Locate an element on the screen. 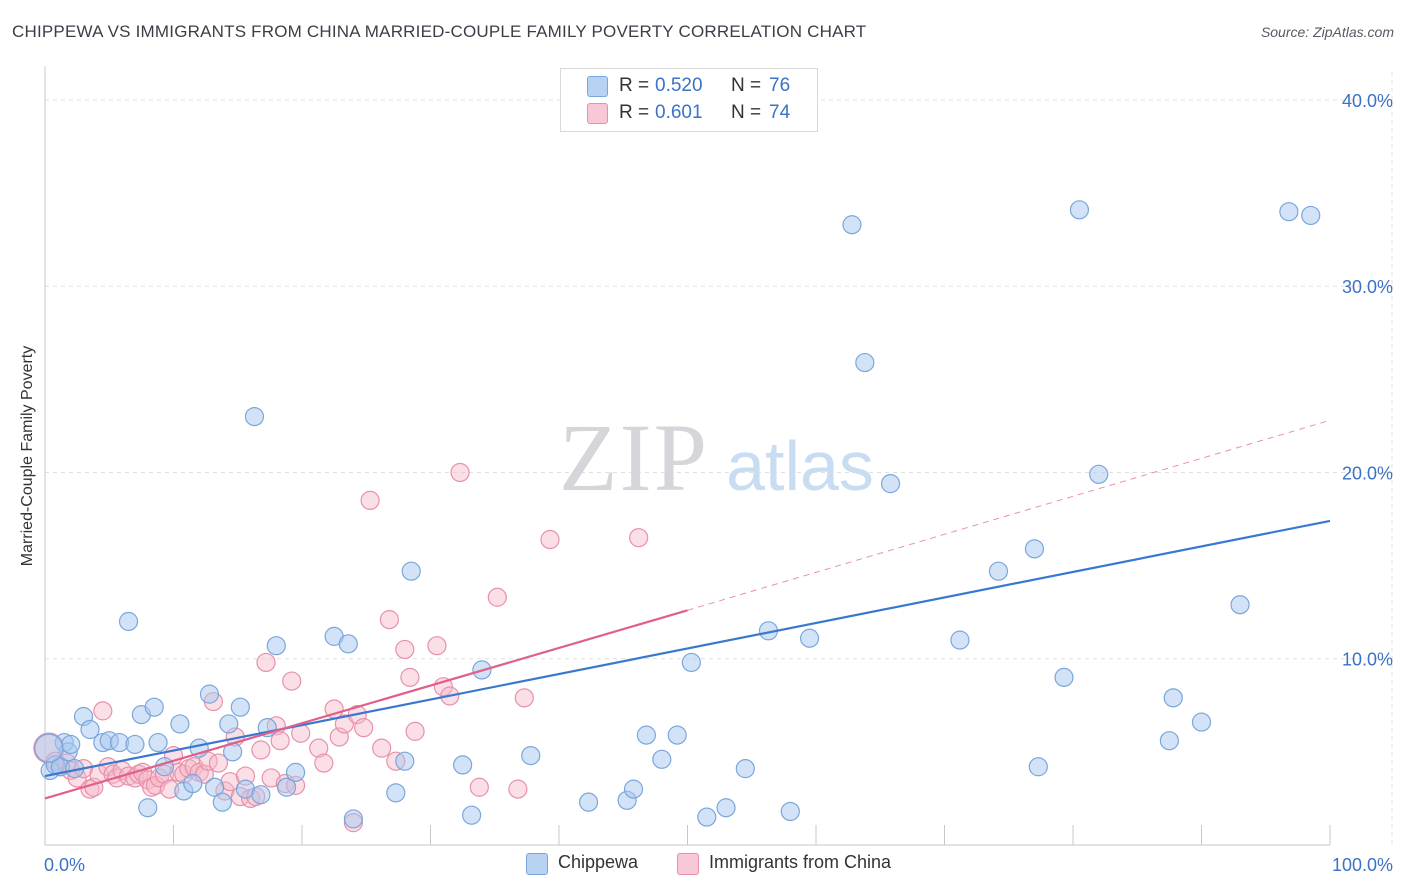 The image size is (1406, 892). legend-swatch-chippewa is located at coordinates (597, 86).